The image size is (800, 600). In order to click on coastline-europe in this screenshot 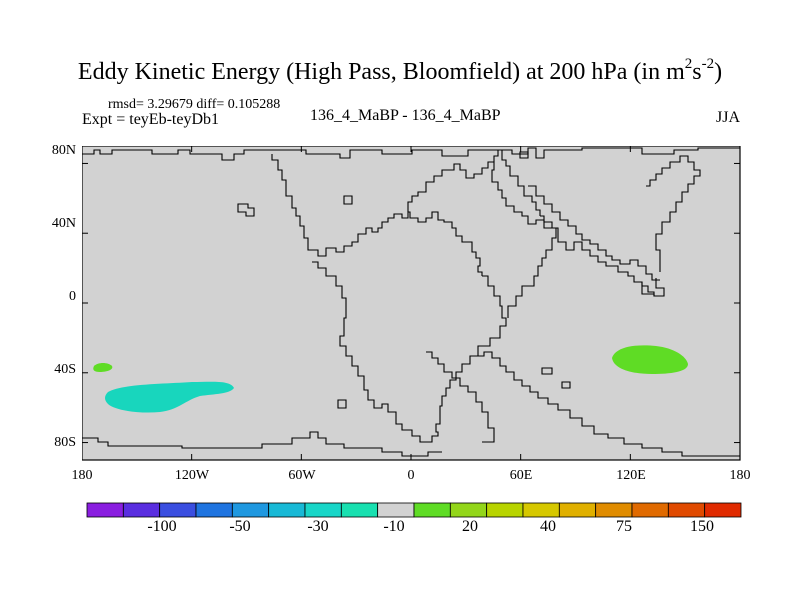, I will do `click(479, 195)`.